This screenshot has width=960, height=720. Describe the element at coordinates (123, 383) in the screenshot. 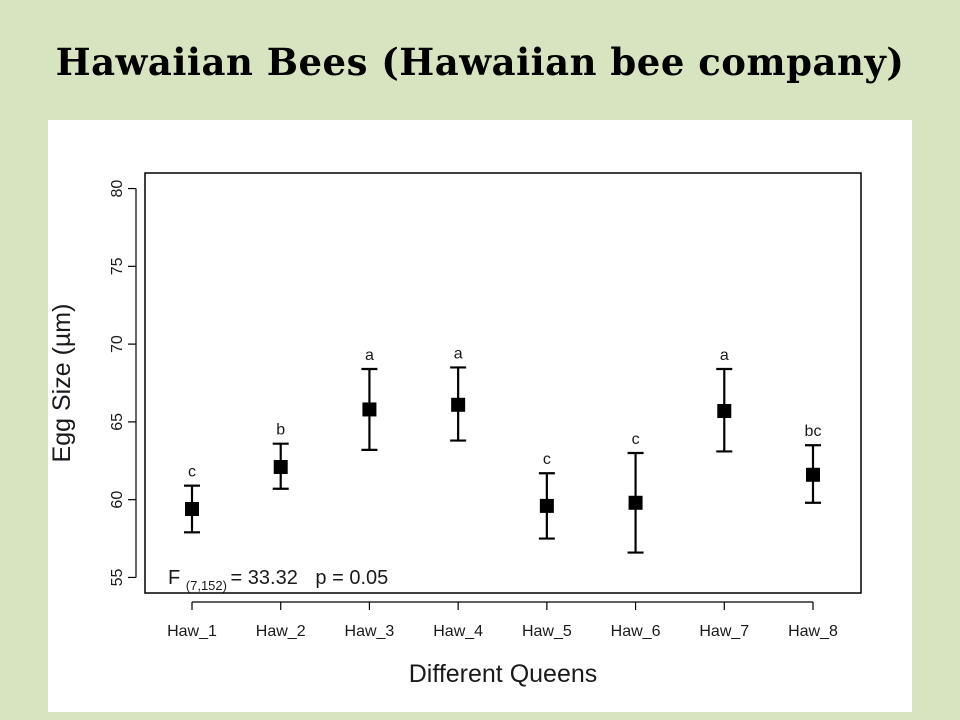

I see `y-axis: 55 60 65 70 75 80` at that location.